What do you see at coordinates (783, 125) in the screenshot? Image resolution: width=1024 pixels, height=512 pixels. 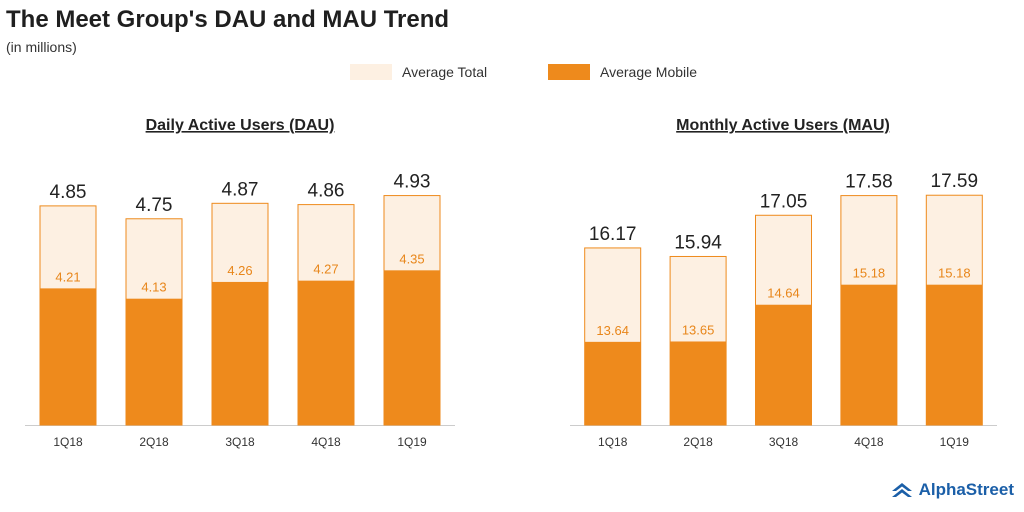 I see `subchart-title-1: Monthly Active Users (MAU)` at bounding box center [783, 125].